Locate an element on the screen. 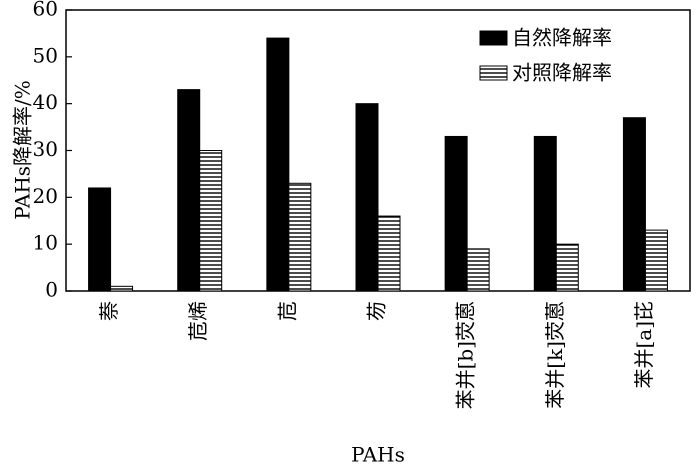 This screenshot has height=470, width=700. category-label: 苊烯 is located at coordinates (198, 321).